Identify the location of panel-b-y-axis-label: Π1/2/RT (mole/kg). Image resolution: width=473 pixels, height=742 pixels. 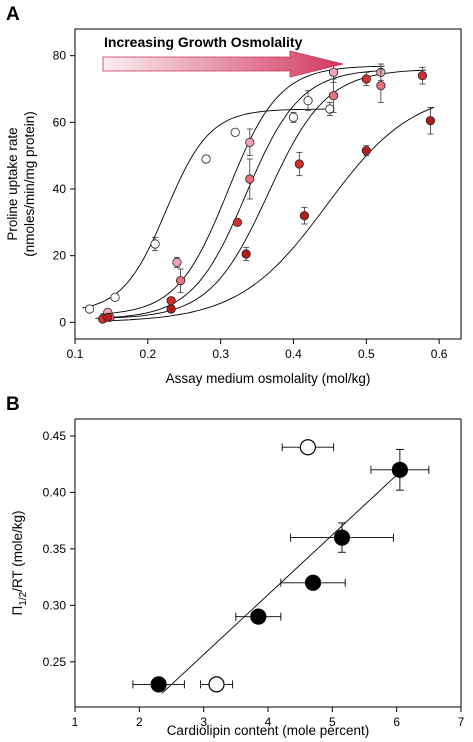
(19, 563).